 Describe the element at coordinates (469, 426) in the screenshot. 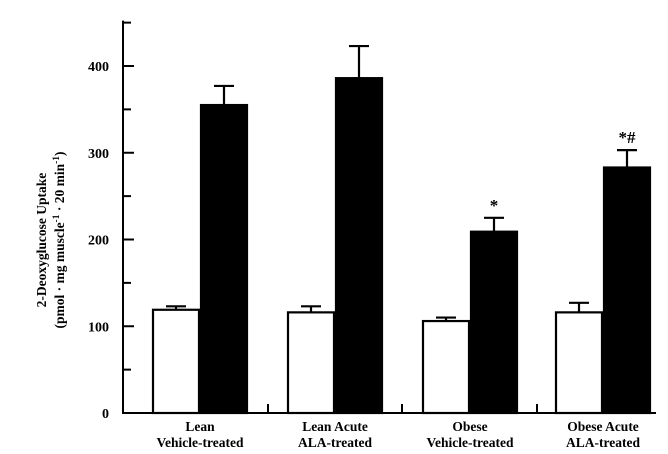

I see `category-label-line1: Obese` at that location.